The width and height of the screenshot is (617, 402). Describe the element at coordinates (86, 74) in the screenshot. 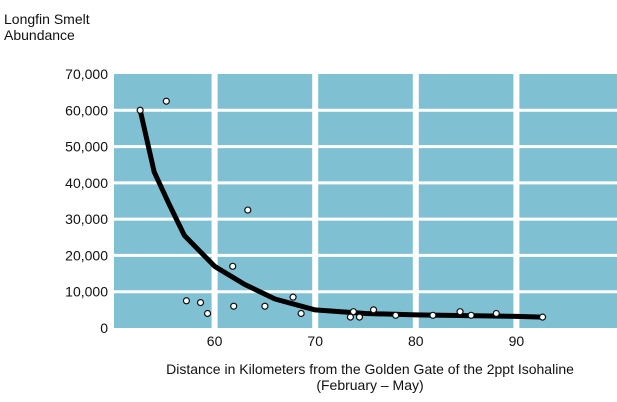

I see `y-tick-label-7: 70,000` at that location.